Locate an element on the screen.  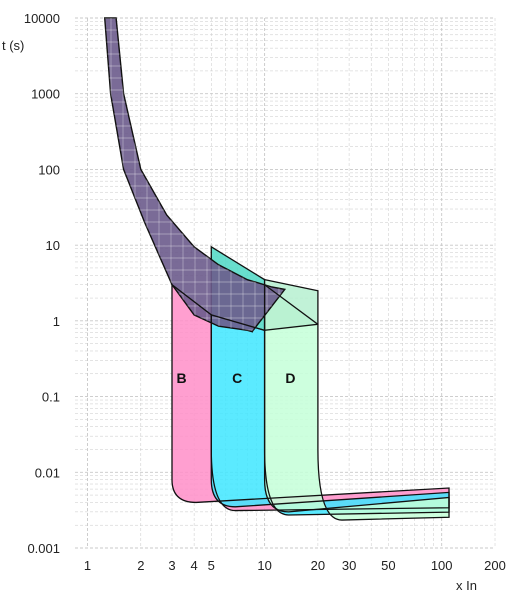
x-axis-title: x In is located at coordinates (466, 585).